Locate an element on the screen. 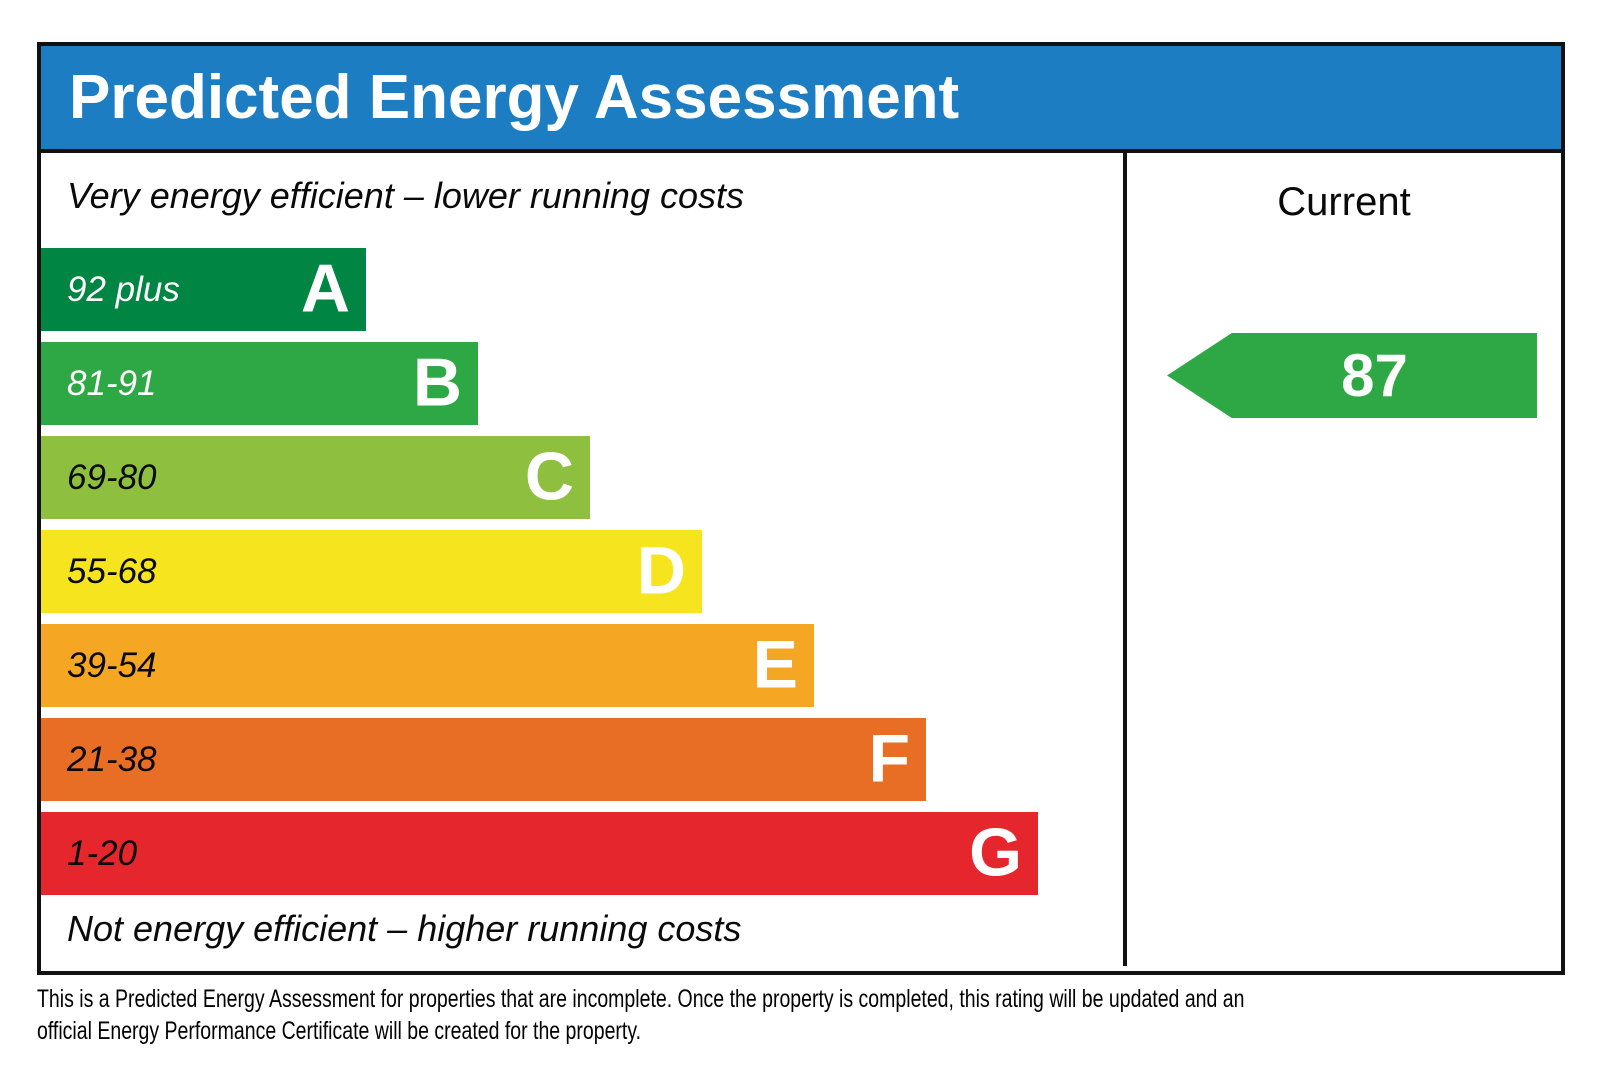  band-c: 69-80 C is located at coordinates (315, 477).